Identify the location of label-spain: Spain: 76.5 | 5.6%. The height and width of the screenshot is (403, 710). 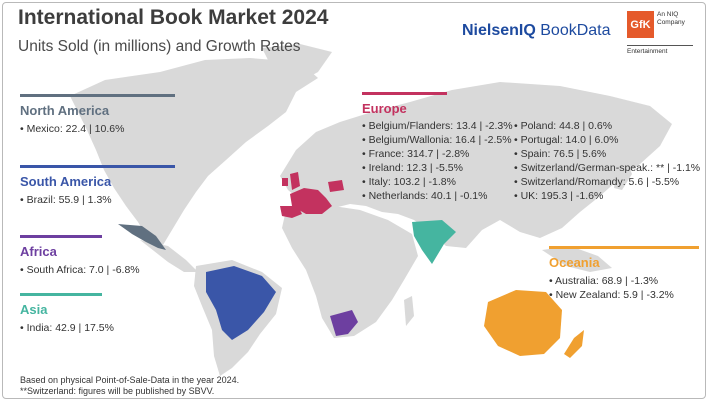
(563, 154).